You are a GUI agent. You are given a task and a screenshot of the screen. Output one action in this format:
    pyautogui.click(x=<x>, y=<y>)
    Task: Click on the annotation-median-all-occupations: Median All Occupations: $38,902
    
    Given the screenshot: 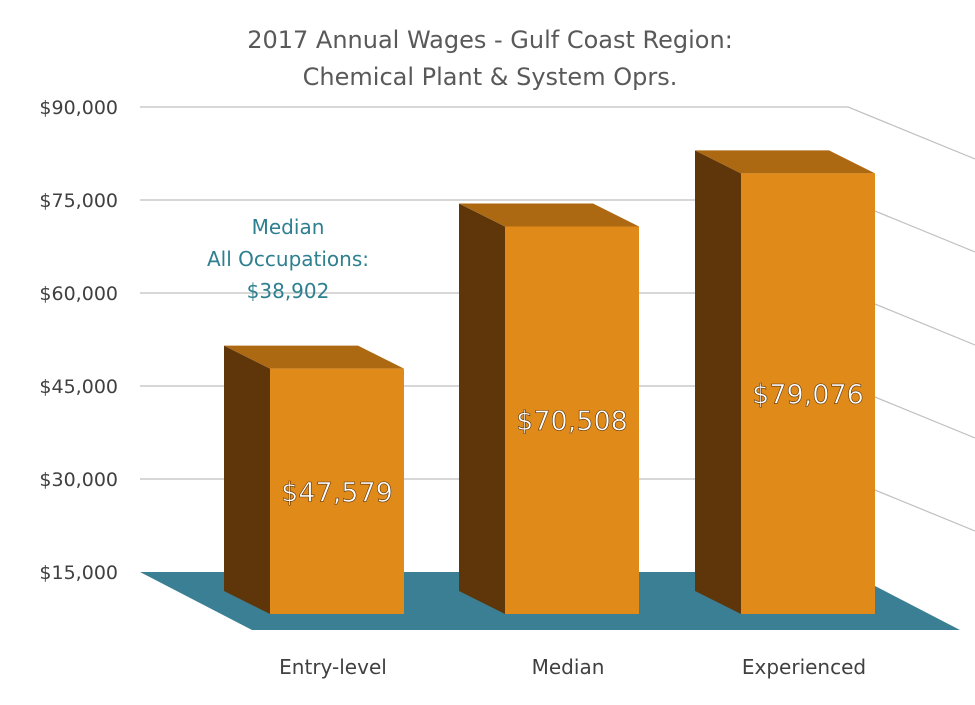 What is the action you would take?
    pyautogui.click(x=288, y=259)
    